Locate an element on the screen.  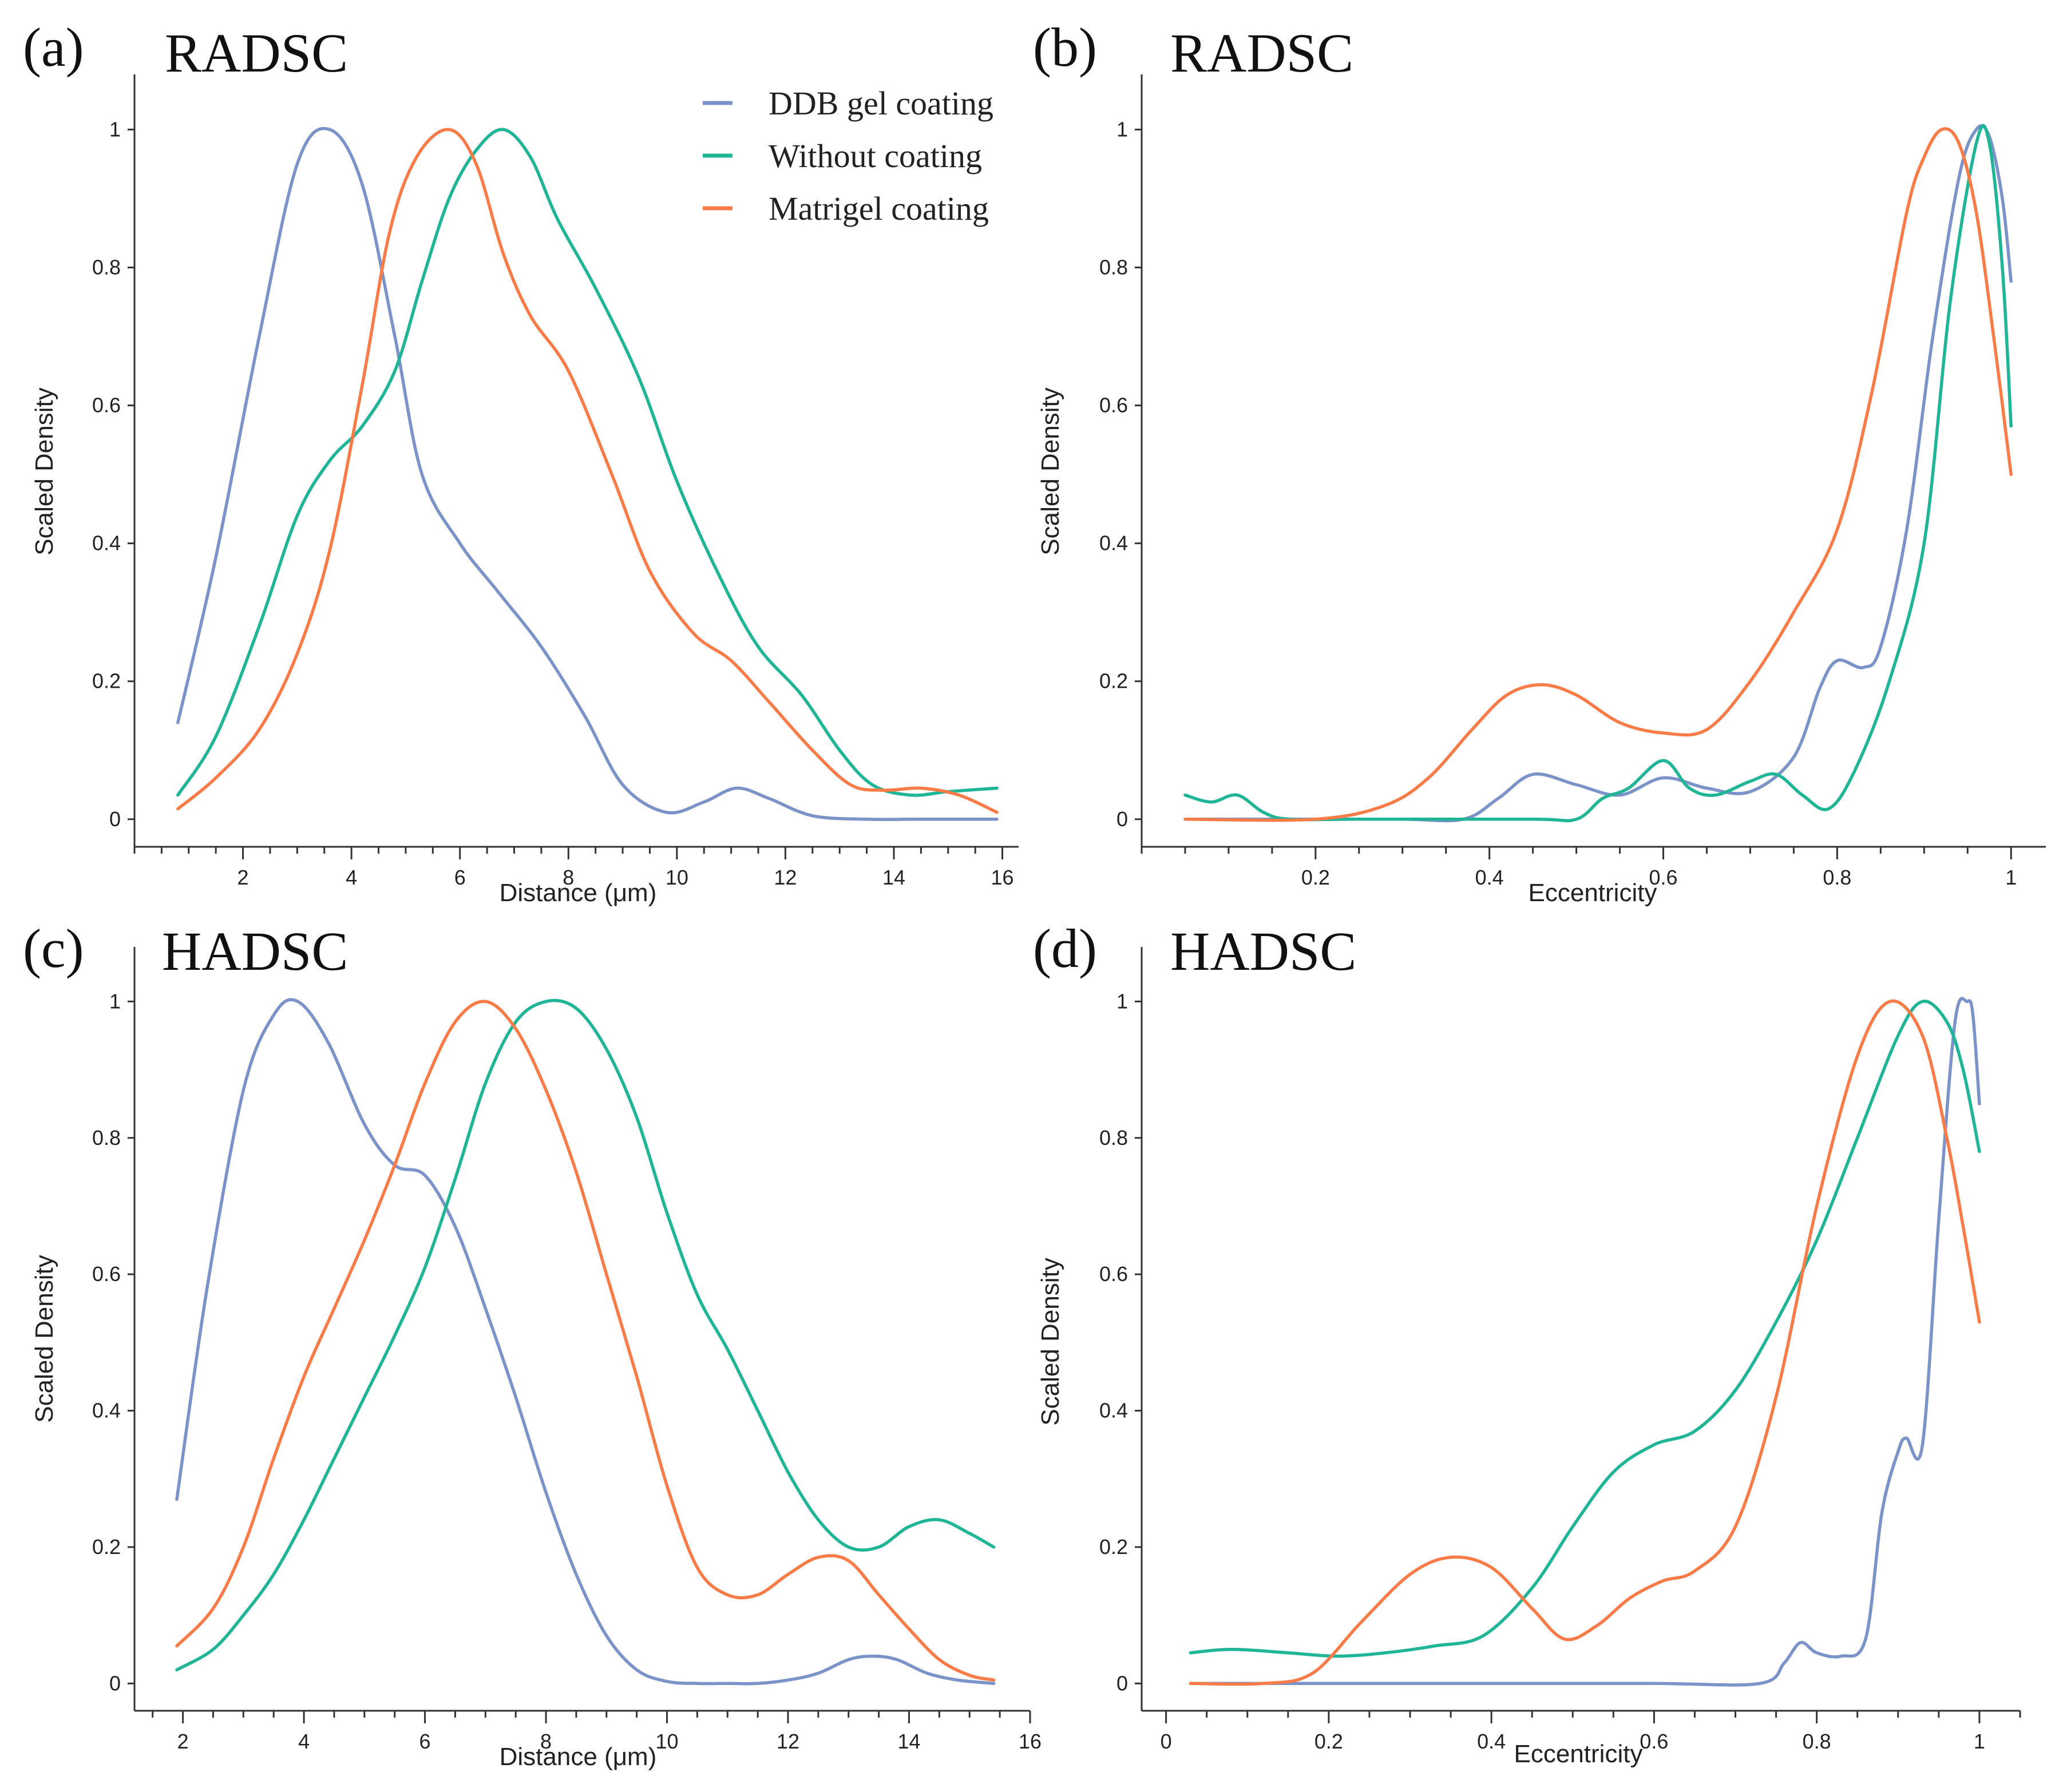
curve-ddb is located at coordinates (1585, 1342).